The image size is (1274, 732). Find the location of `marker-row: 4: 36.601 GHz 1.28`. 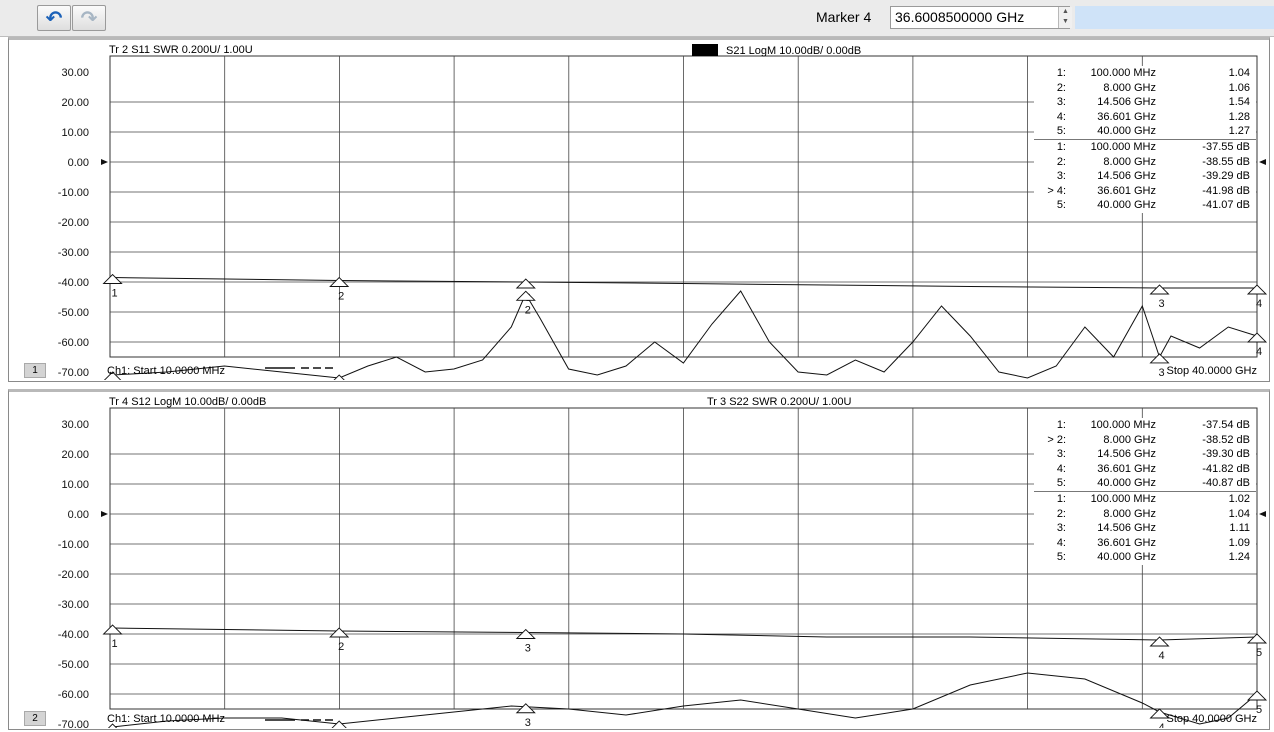

marker-row: 4: 36.601 GHz 1.28 is located at coordinates (1145, 117).